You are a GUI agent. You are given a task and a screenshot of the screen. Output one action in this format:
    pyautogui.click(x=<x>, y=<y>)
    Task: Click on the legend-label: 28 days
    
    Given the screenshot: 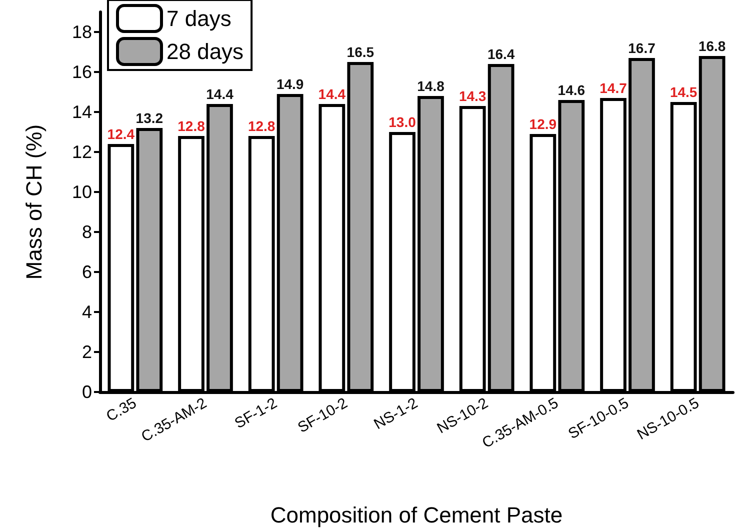 What is the action you would take?
    pyautogui.click(x=205, y=51)
    